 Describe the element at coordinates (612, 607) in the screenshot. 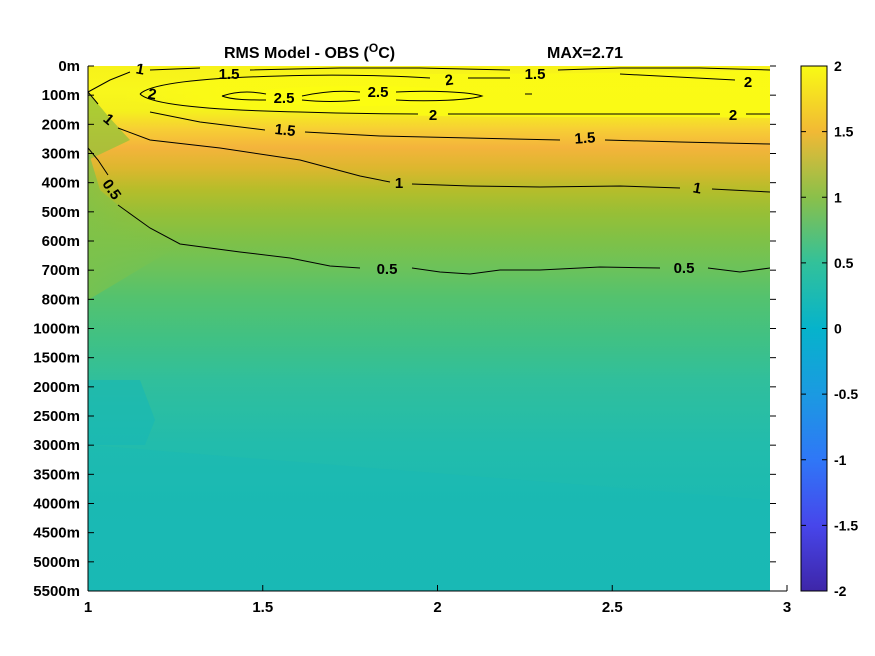

I see `x-tick-label: 2.5` at that location.